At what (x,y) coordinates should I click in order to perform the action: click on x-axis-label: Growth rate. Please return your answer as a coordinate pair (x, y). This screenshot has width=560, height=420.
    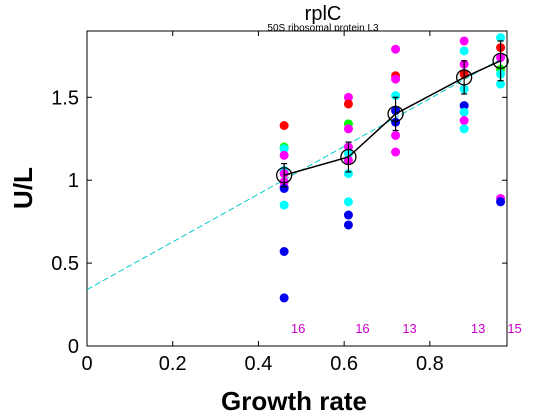
    Looking at the image, I should click on (294, 401).